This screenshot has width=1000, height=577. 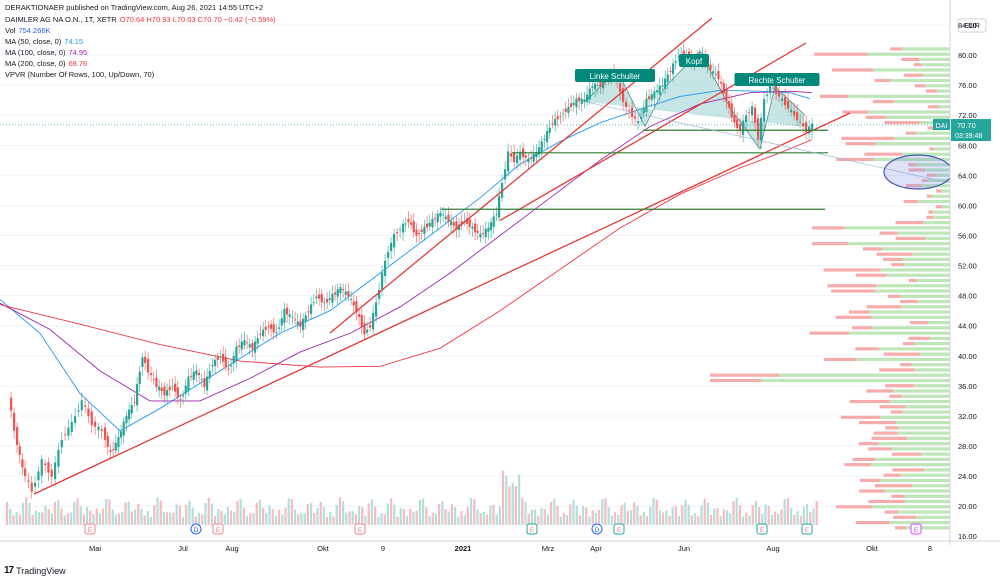 What do you see at coordinates (532, 529) in the screenshot?
I see `earnings-marker-icon` at bounding box center [532, 529].